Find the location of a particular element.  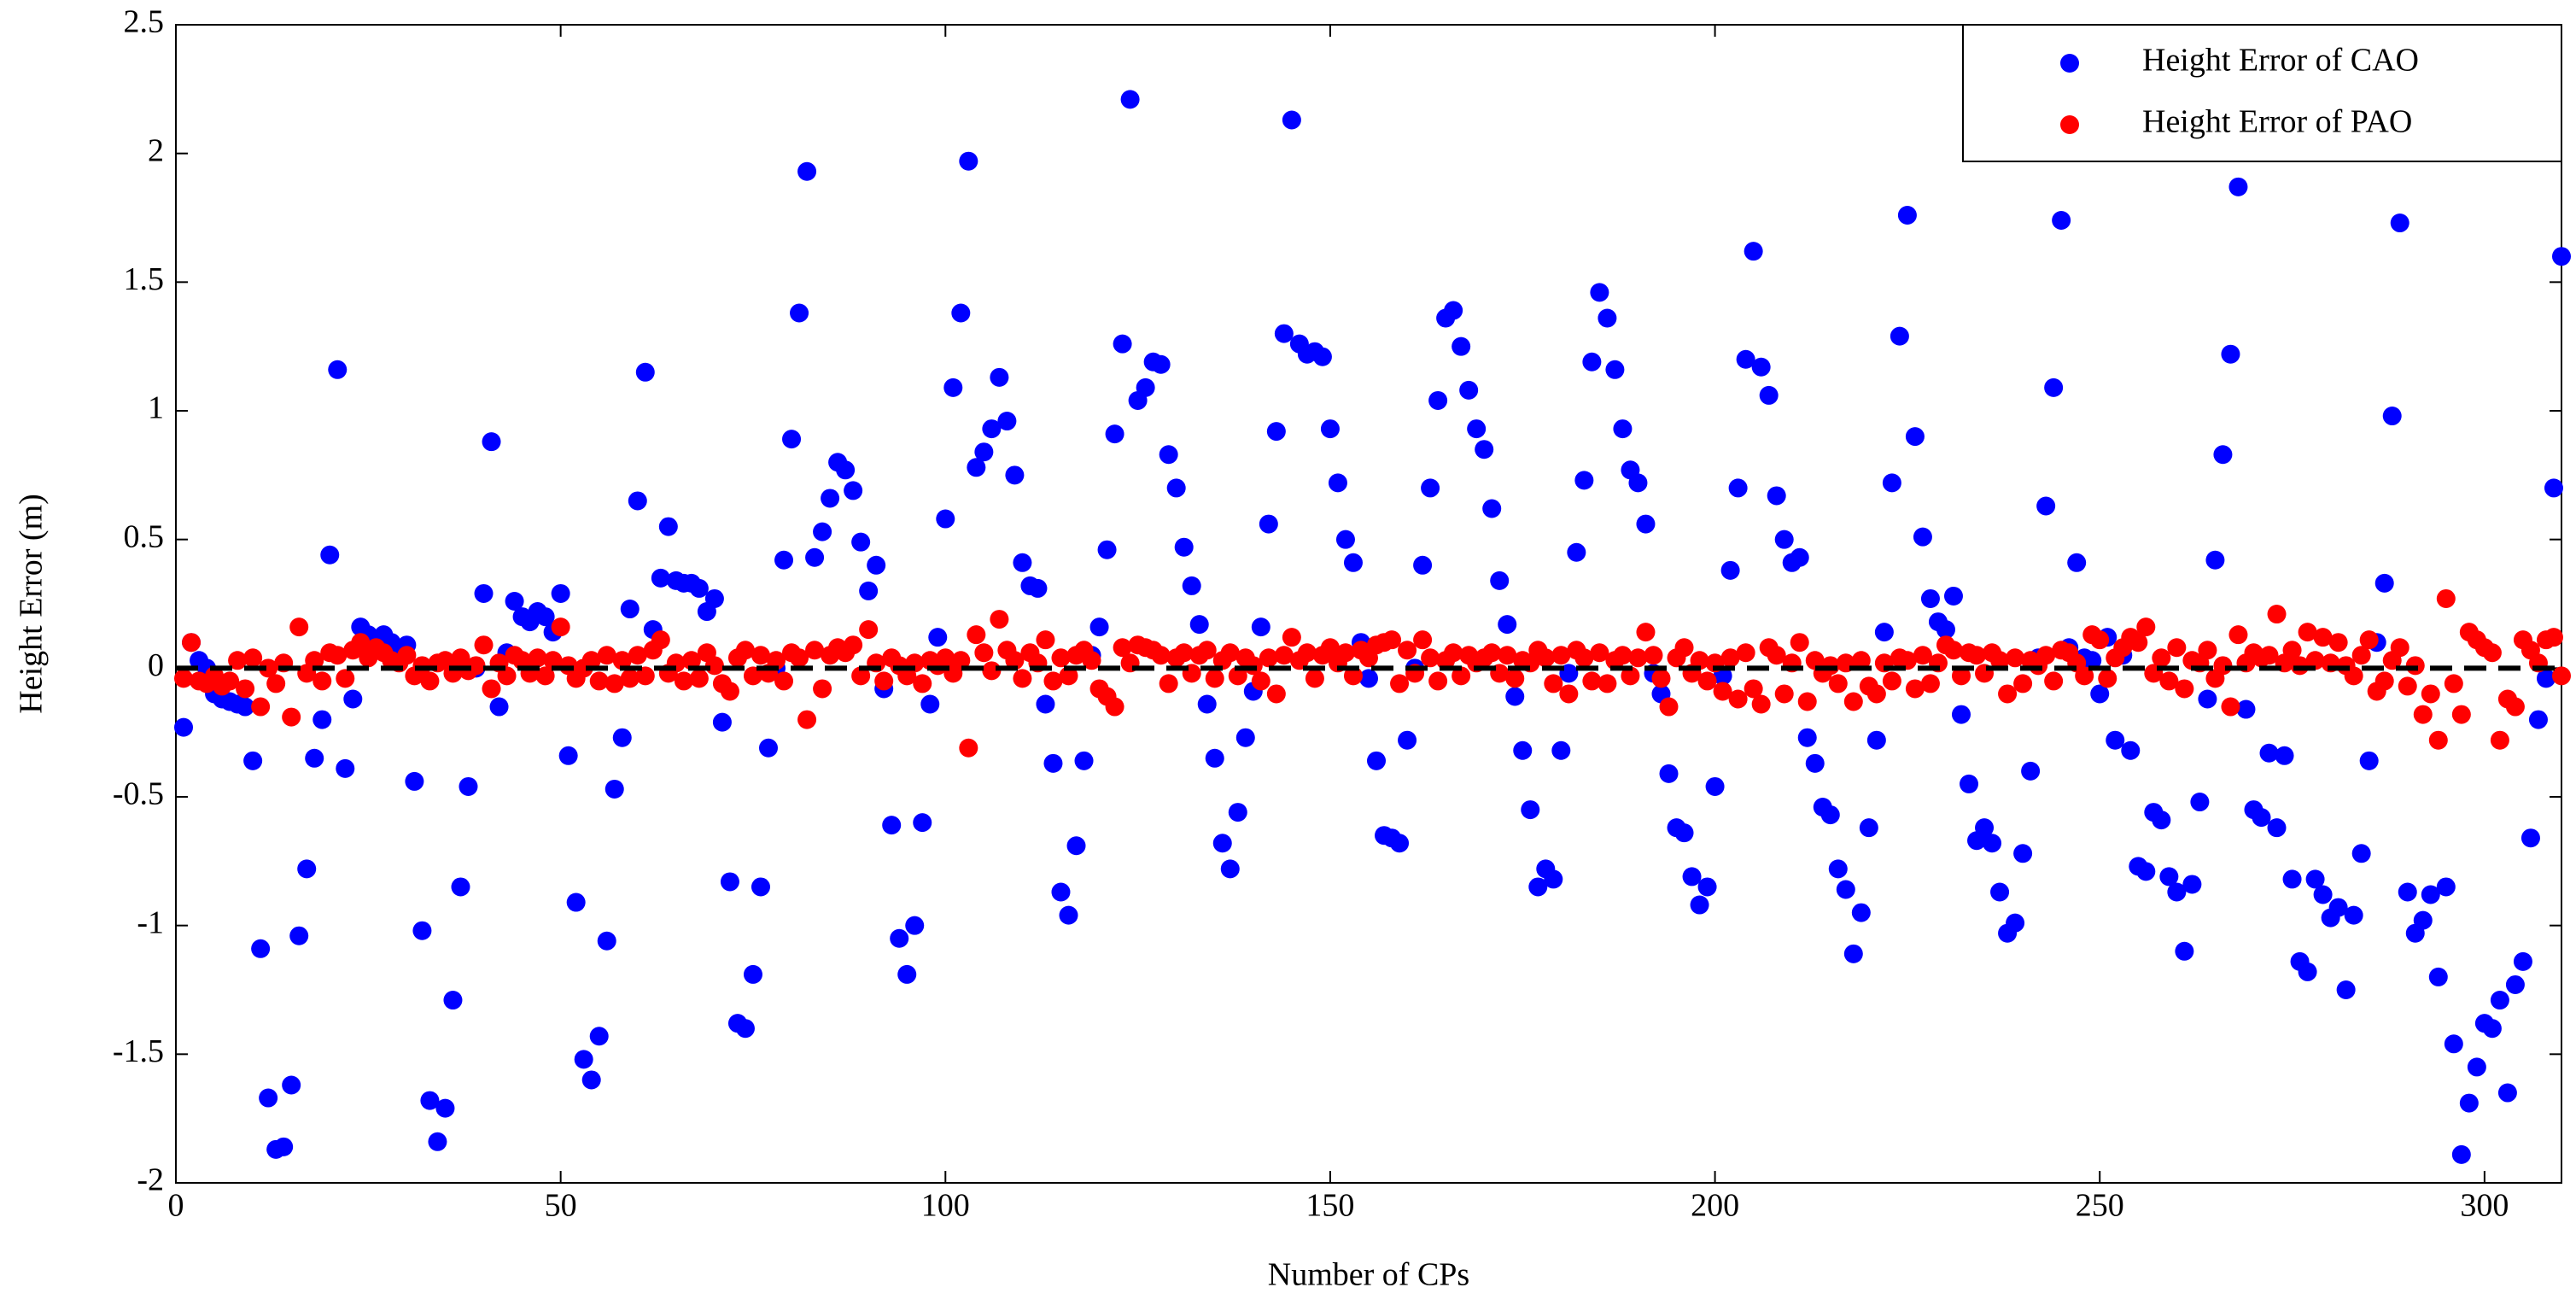

y-tick-label: 1 is located at coordinates (156, 408).